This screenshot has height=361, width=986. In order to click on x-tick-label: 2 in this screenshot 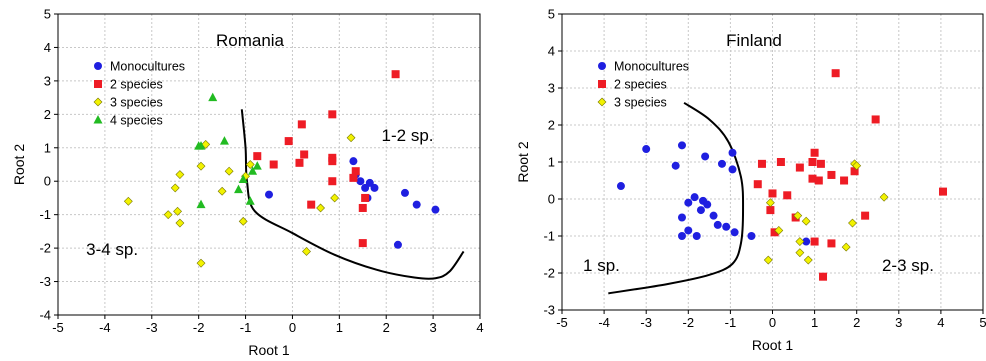, I will do `click(386, 327)`.